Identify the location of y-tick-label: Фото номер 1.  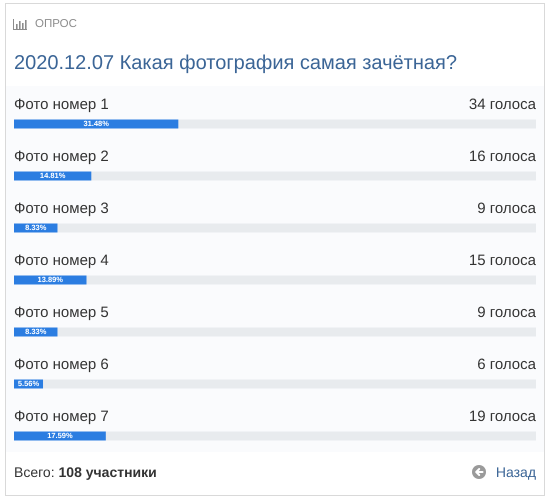
(61, 104).